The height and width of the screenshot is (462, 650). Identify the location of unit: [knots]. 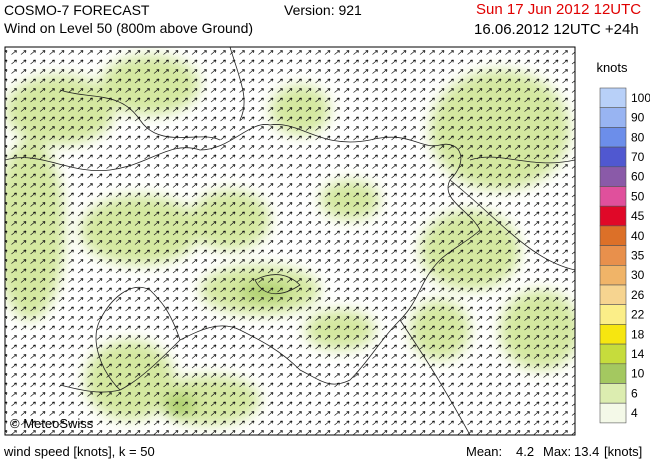
(623, 451).